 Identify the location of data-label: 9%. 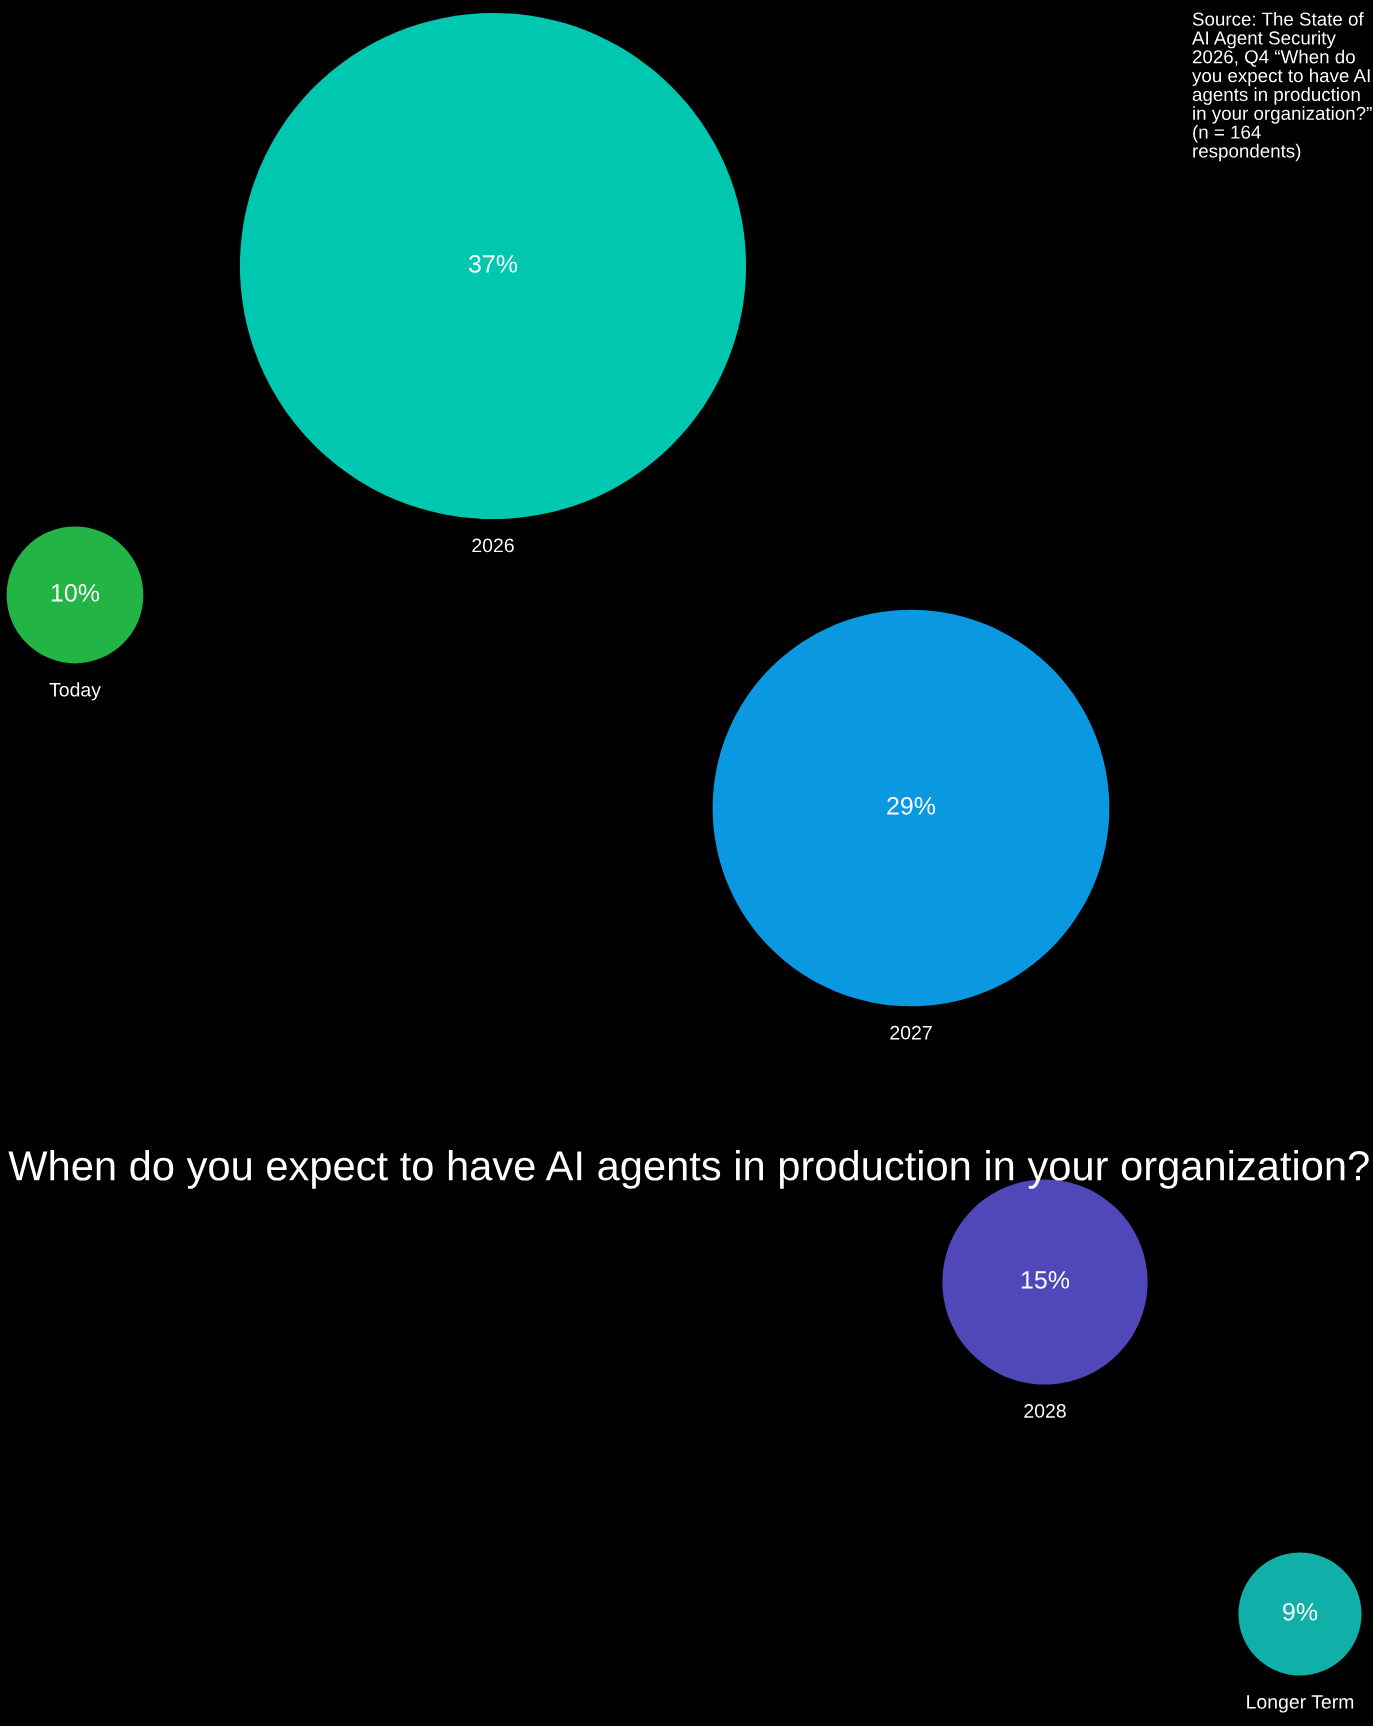
(1300, 1612).